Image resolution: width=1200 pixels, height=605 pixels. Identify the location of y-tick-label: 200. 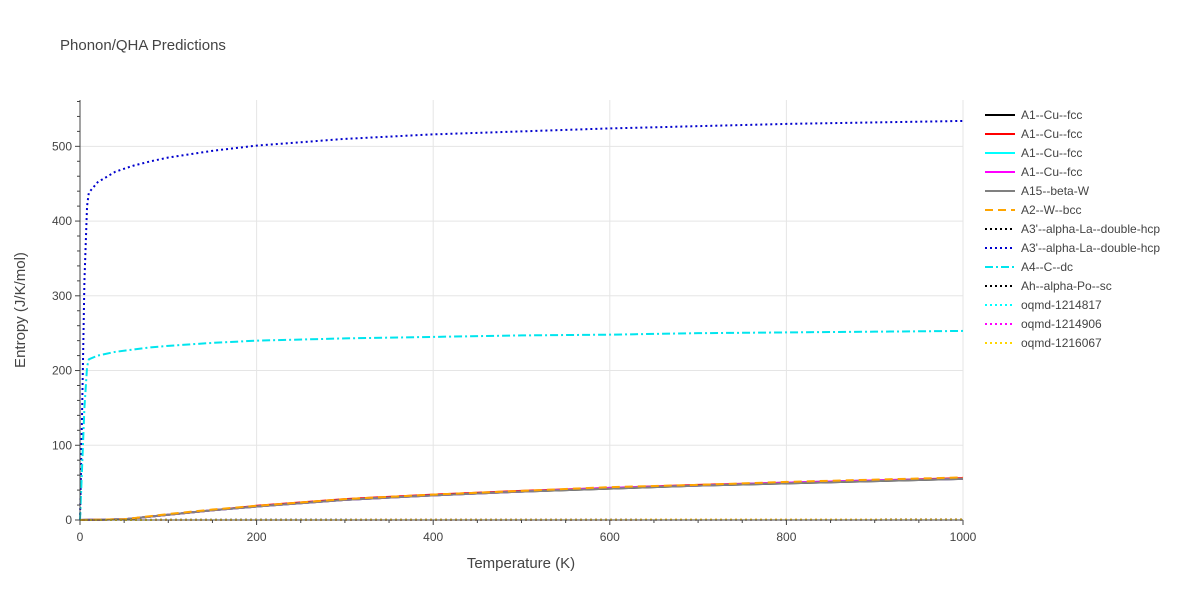
(62, 371).